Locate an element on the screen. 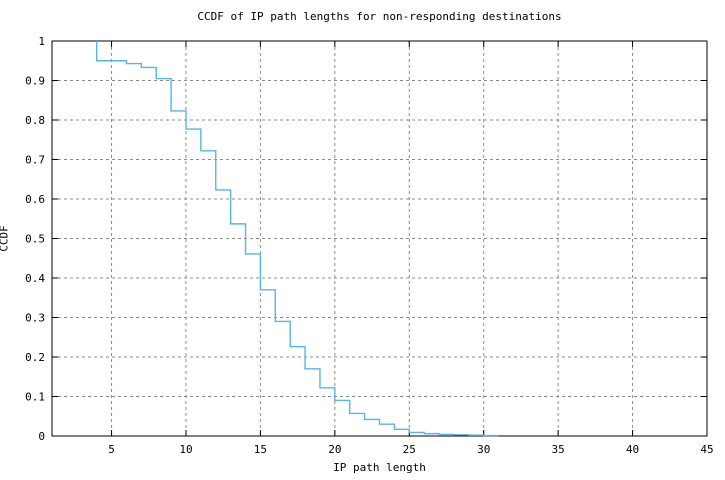 This screenshot has height=480, width=725. y-tick-label: 0.2 is located at coordinates (35, 357).